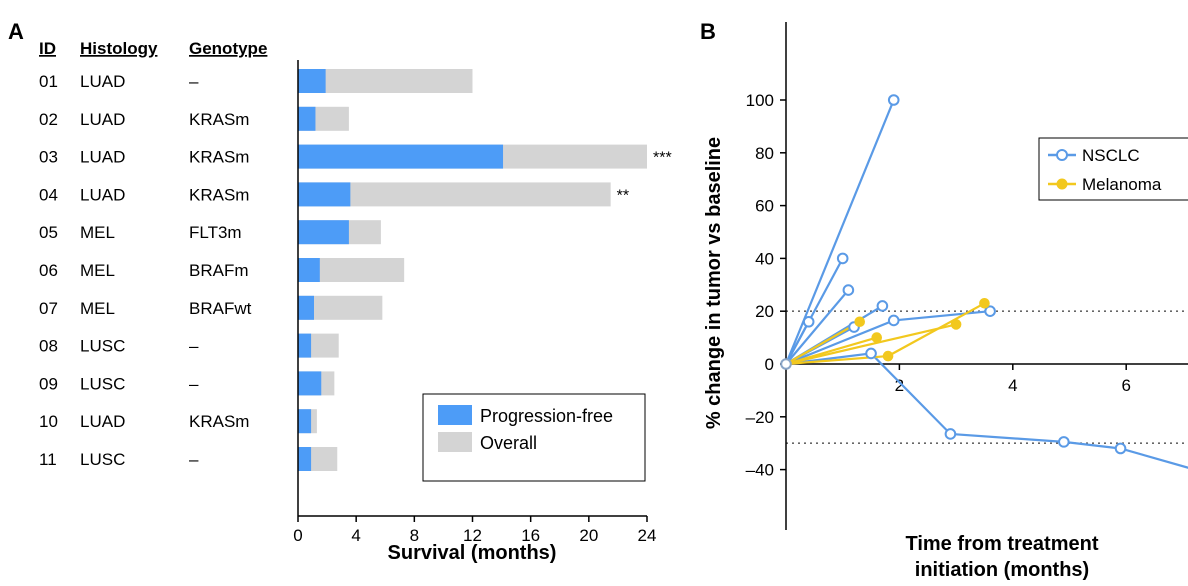 The image size is (1188, 586). I want to click on x-tick-label: 20, so click(588, 535).